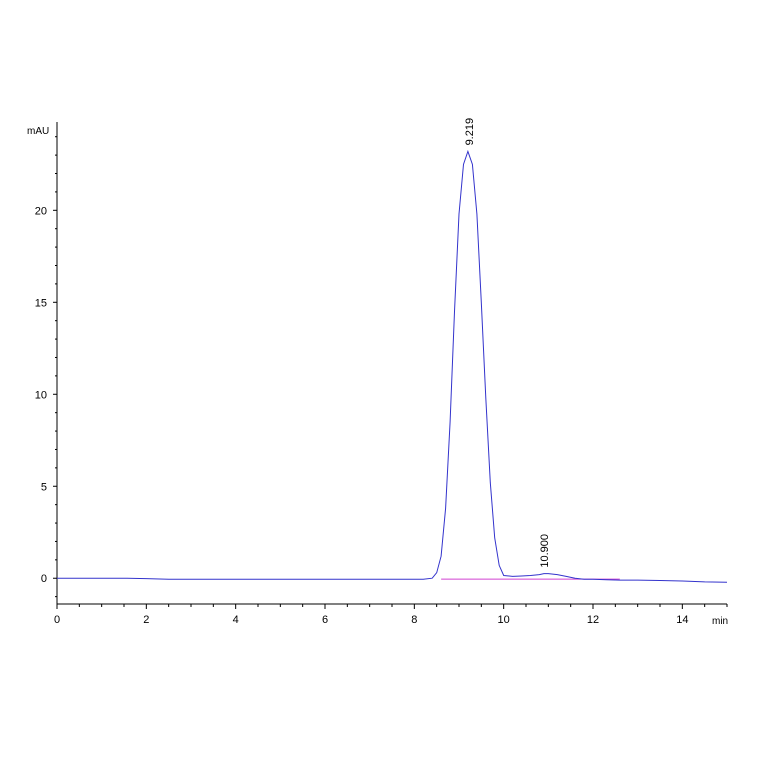 The width and height of the screenshot is (764, 764). What do you see at coordinates (414, 620) in the screenshot?
I see `x-tick-label: 8` at bounding box center [414, 620].